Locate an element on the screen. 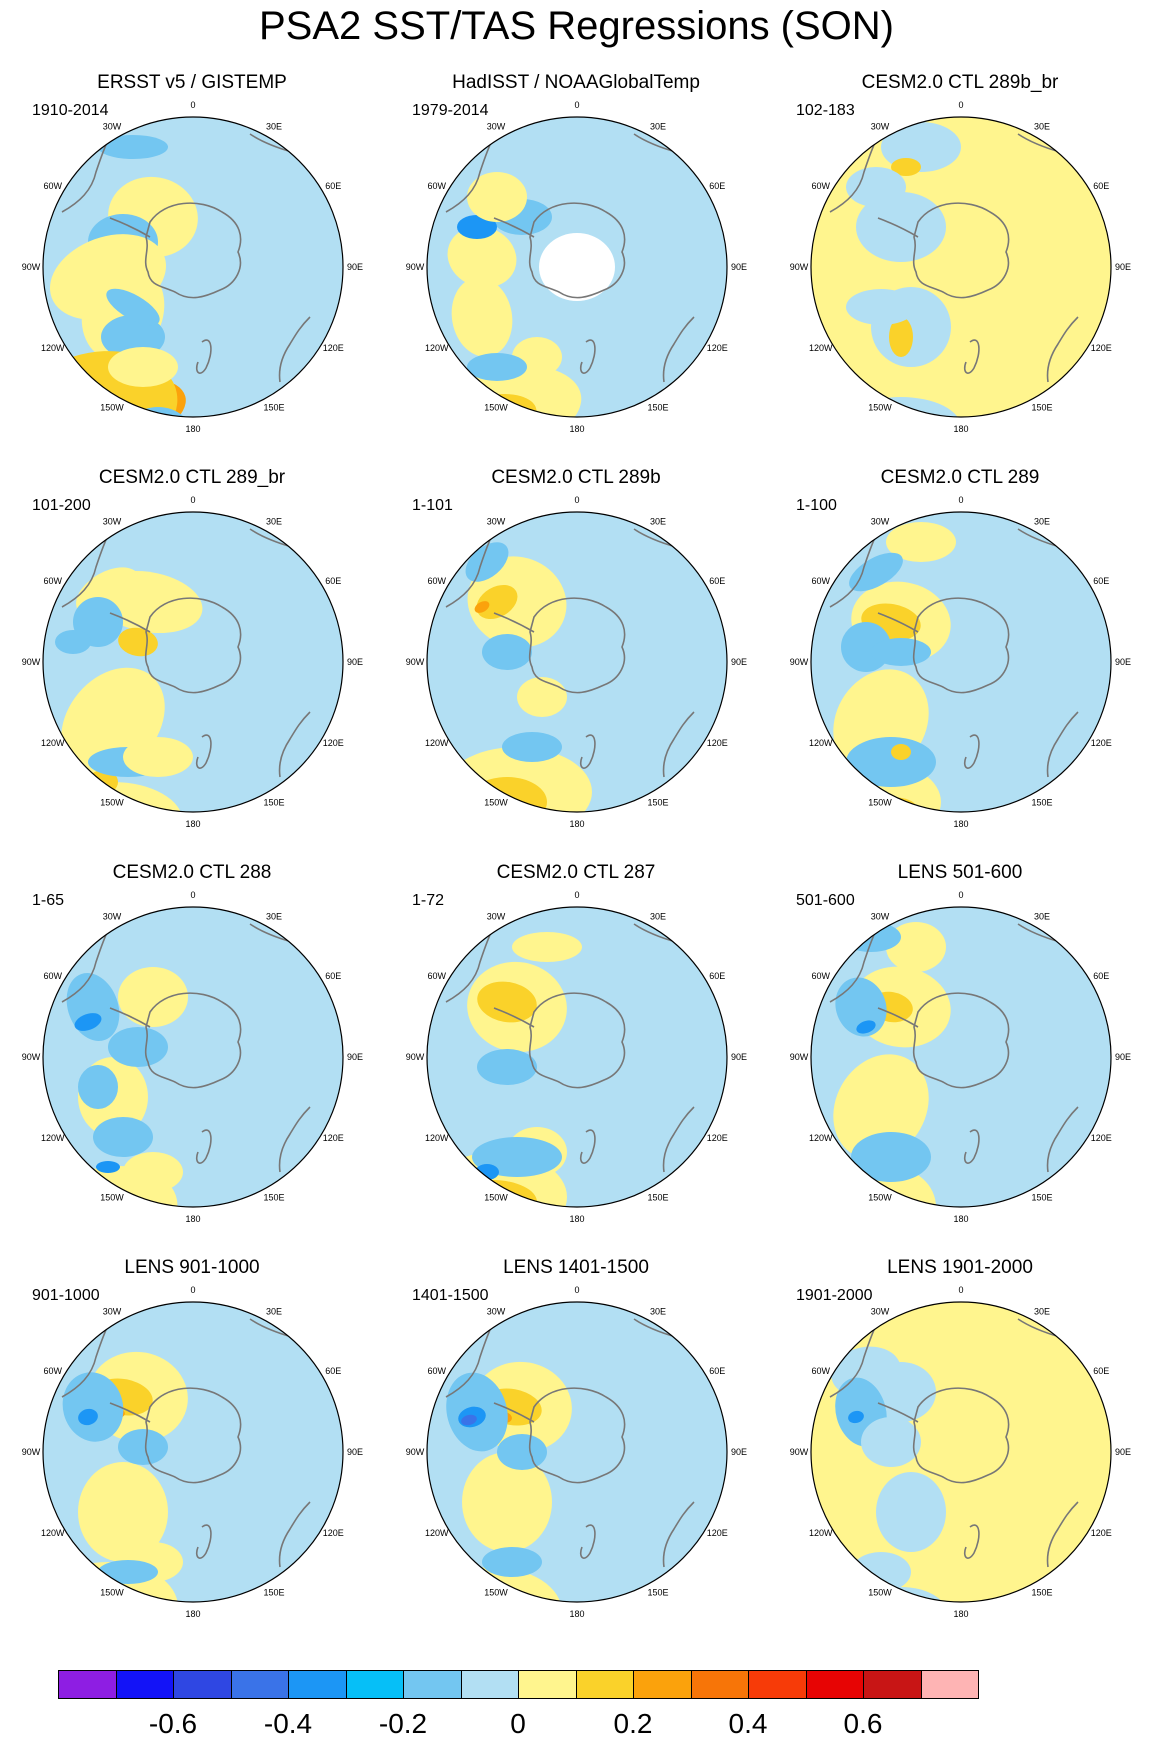 The width and height of the screenshot is (1153, 1742). colorbar-tick-label: 0 is located at coordinates (518, 1723).